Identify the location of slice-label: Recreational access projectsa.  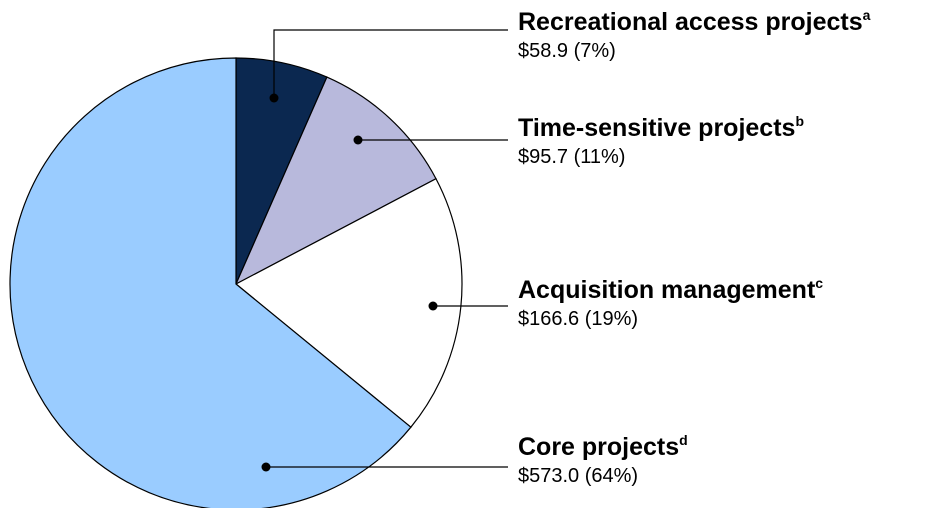
(694, 21).